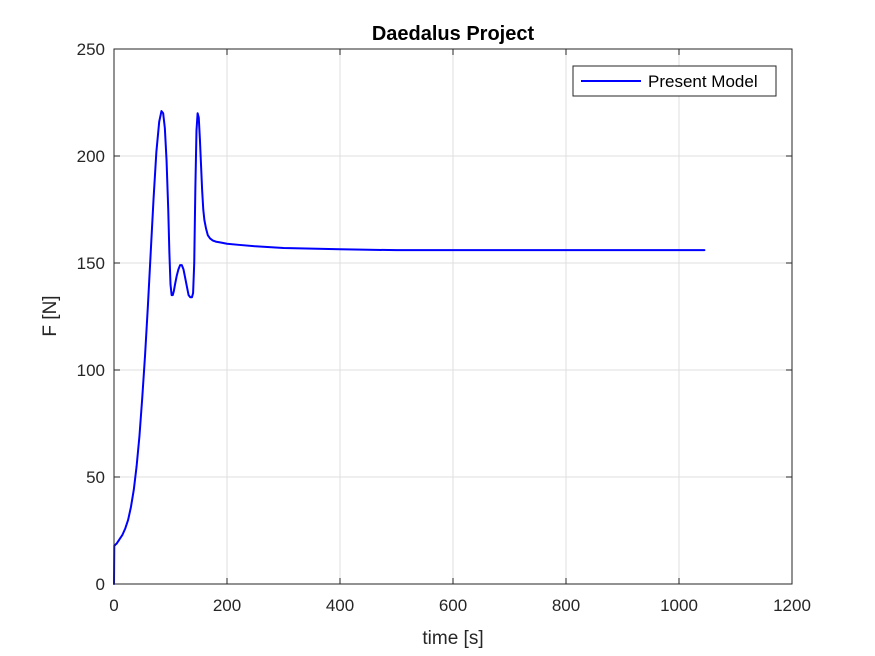  I want to click on y-axis-label: F [N], so click(50, 315).